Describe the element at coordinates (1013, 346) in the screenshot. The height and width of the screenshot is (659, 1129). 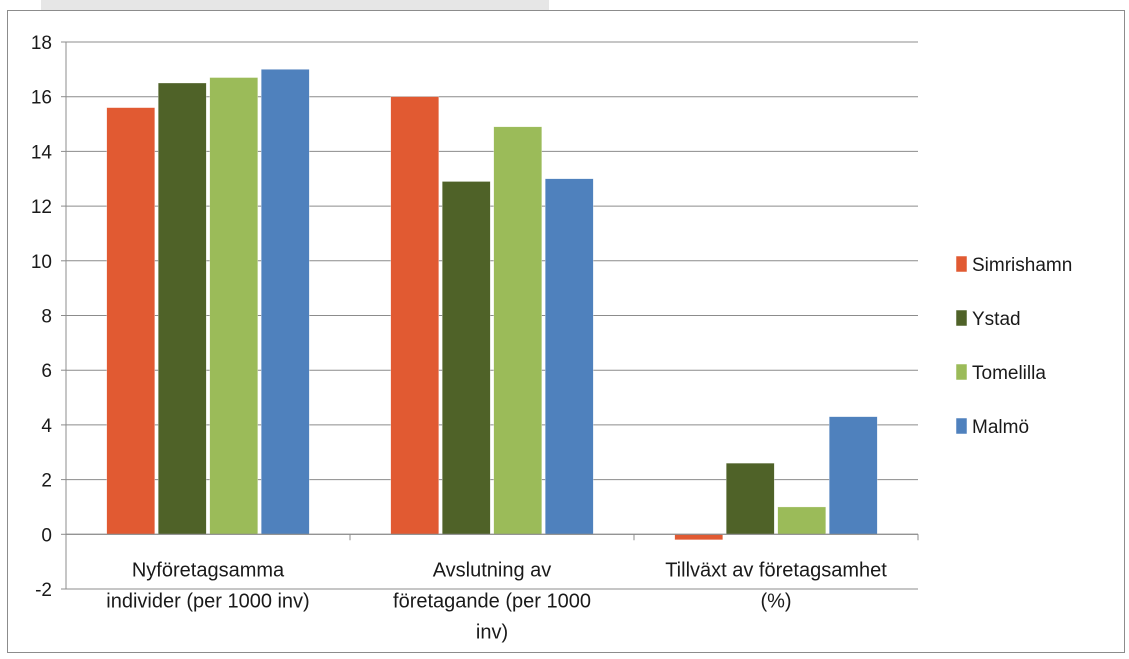
I see `legend: Simrishamn Ystad Tomelilla Malmö` at that location.